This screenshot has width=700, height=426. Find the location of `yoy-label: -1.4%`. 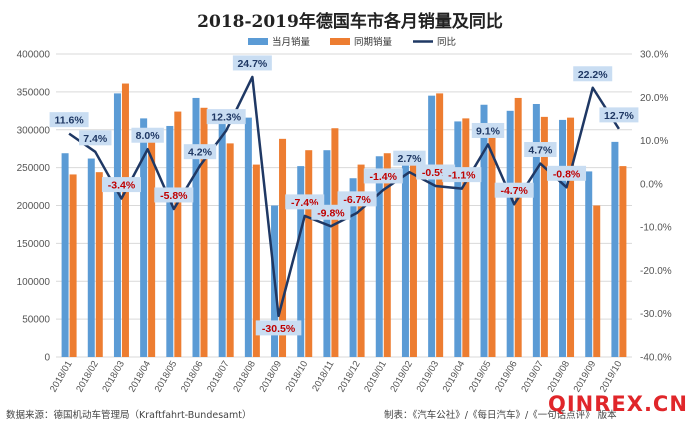

yoy-label: -1.4% is located at coordinates (384, 177).